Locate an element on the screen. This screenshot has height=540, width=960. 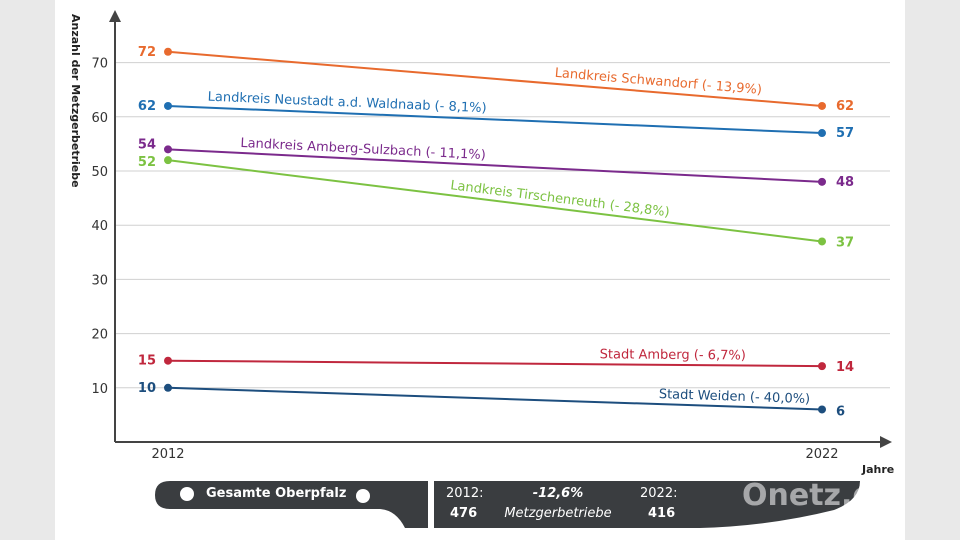
x-tick-label-2012: 2012 is located at coordinates (167, 454).